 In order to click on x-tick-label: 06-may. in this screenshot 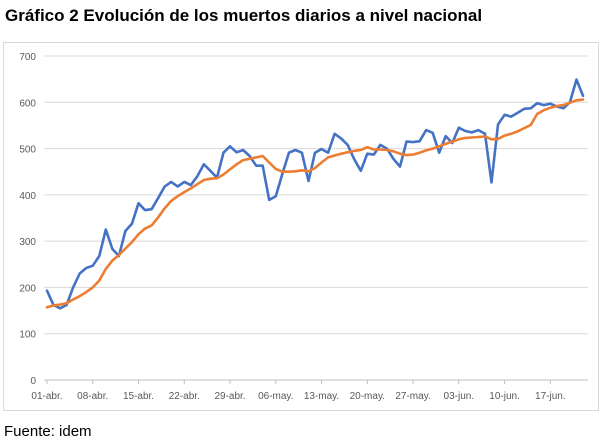, I will do `click(275, 396)`.